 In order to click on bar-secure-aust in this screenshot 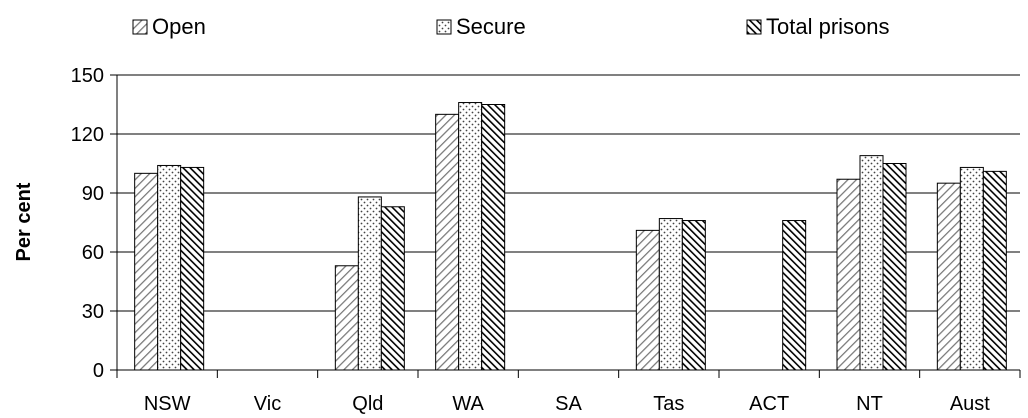, I will do `click(971, 268)`.